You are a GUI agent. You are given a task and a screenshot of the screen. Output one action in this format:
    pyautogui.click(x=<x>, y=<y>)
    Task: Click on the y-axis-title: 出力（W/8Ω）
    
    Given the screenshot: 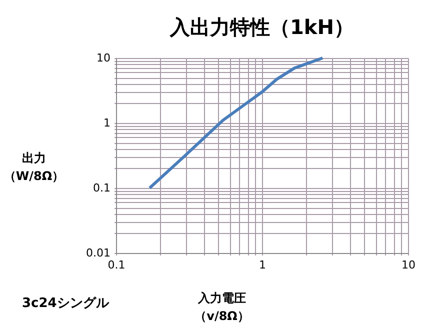 What is the action you would take?
    pyautogui.click(x=34, y=167)
    